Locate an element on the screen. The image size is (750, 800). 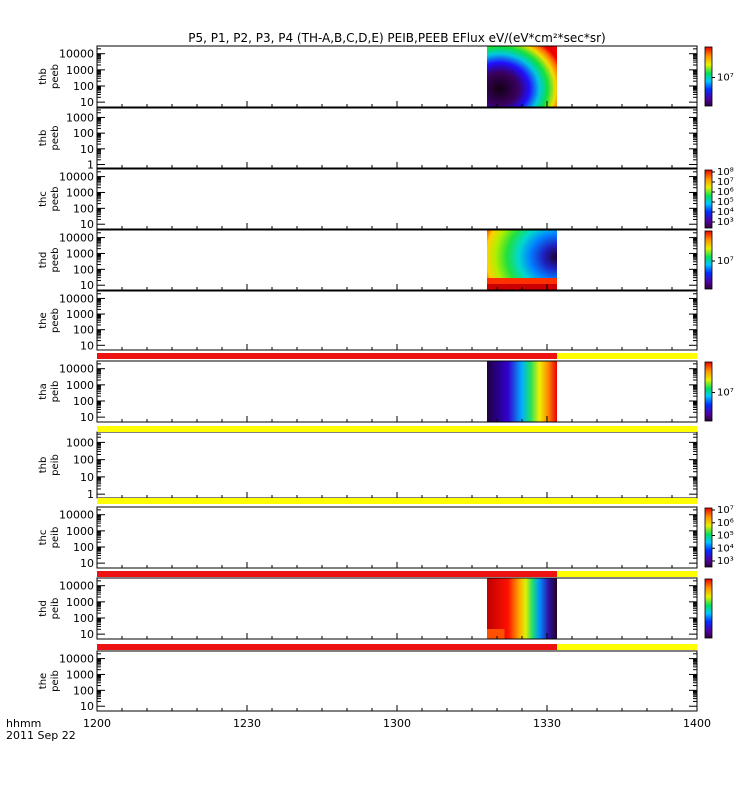
x-tick-label: 1230 is located at coordinates (247, 723).